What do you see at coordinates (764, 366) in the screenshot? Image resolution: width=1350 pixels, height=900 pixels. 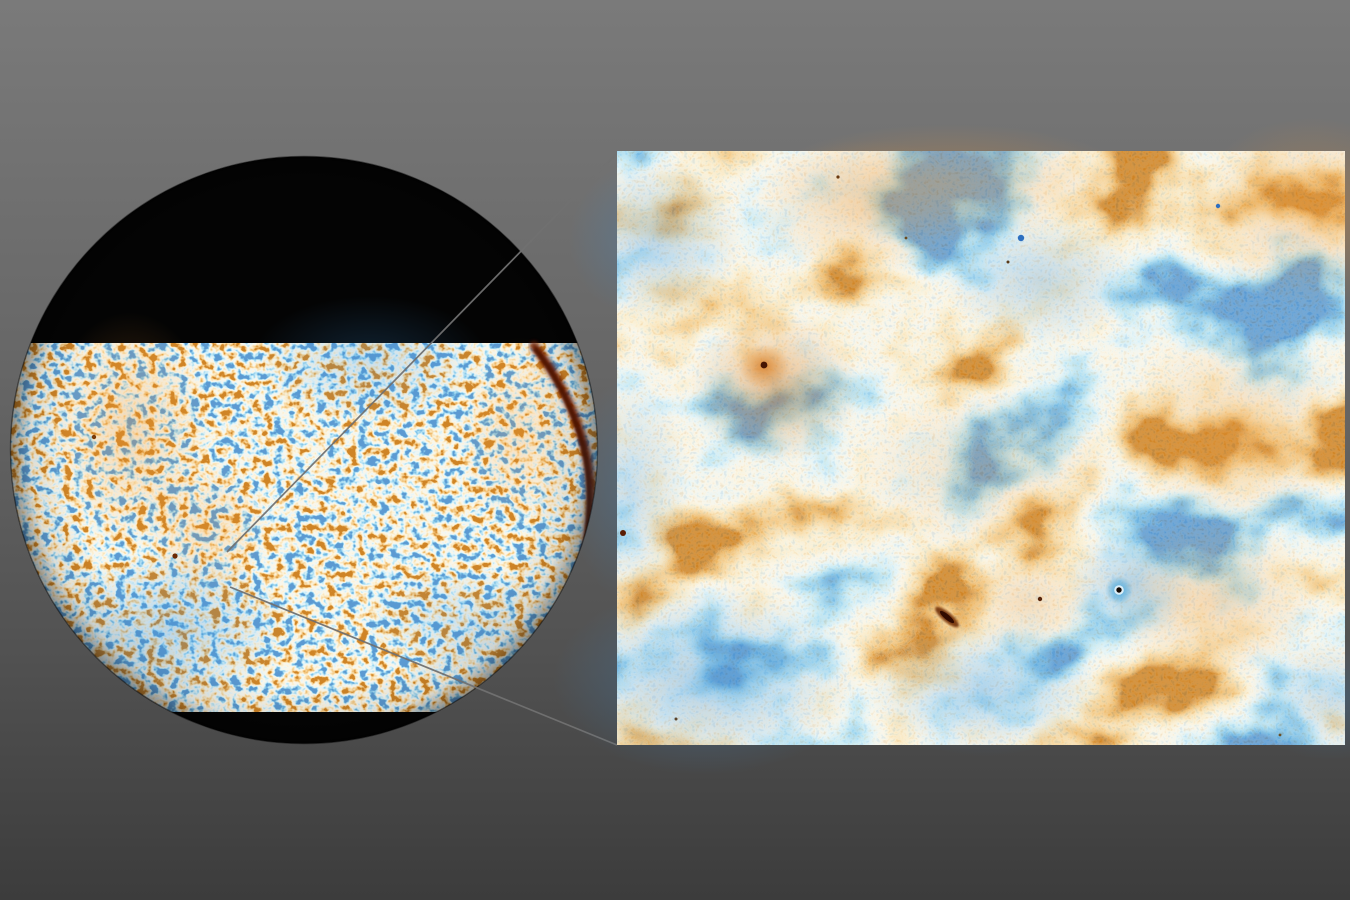 I see `point-source-orange-peak` at bounding box center [764, 366].